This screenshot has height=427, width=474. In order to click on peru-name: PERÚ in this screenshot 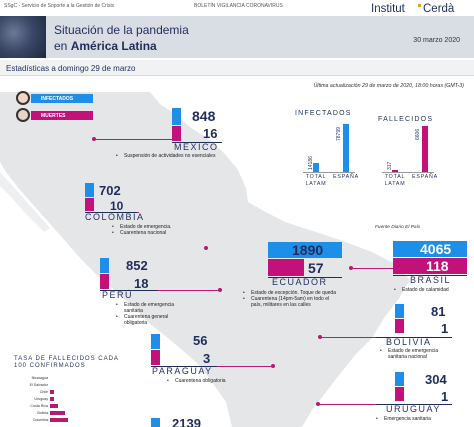, I will do `click(118, 295)`.